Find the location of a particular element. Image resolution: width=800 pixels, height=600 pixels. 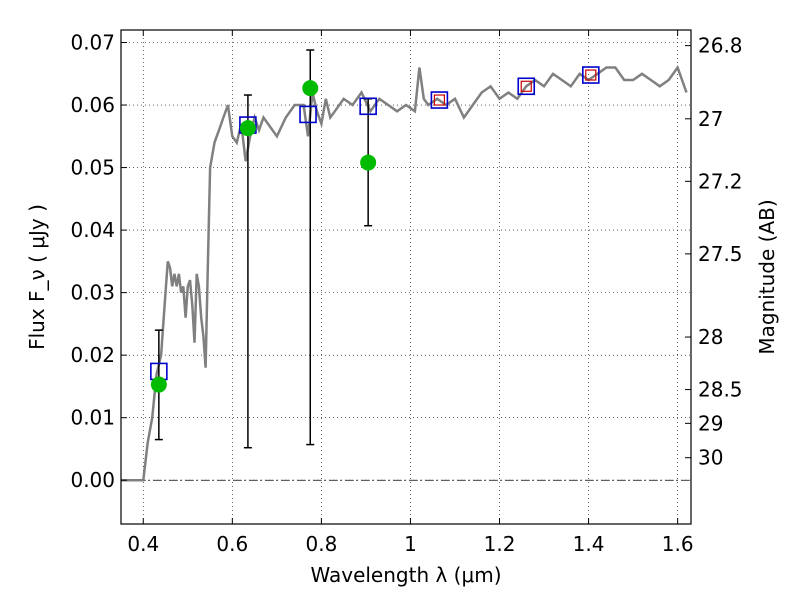

magnitude-axis-label: Magnitude (AB) is located at coordinates (767, 276).